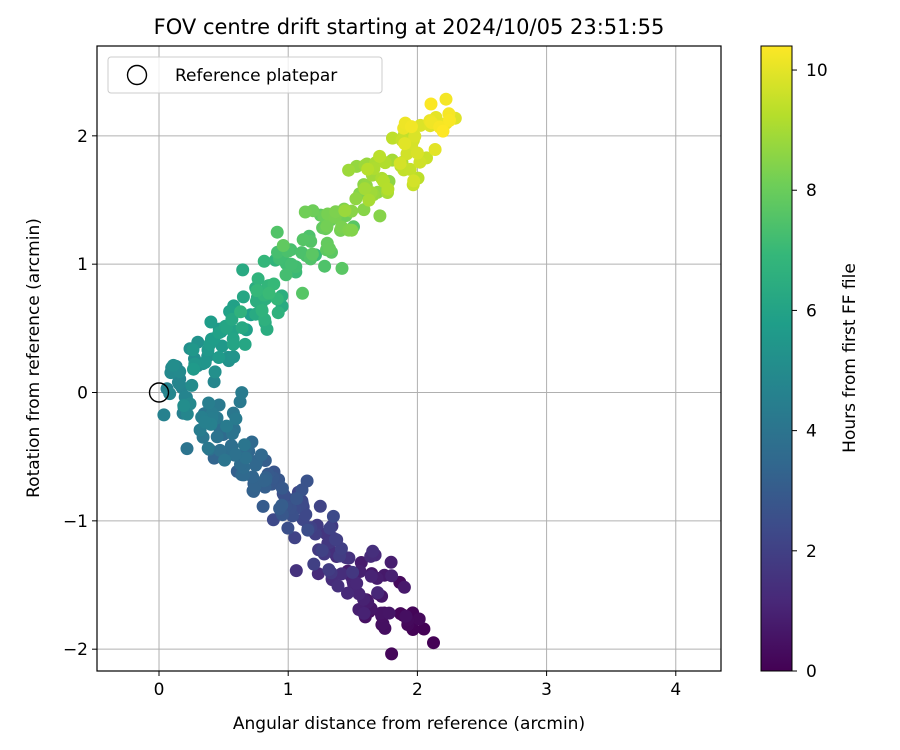  What do you see at coordinates (75, 650) in the screenshot?
I see `y-tick-label: −2` at bounding box center [75, 650].